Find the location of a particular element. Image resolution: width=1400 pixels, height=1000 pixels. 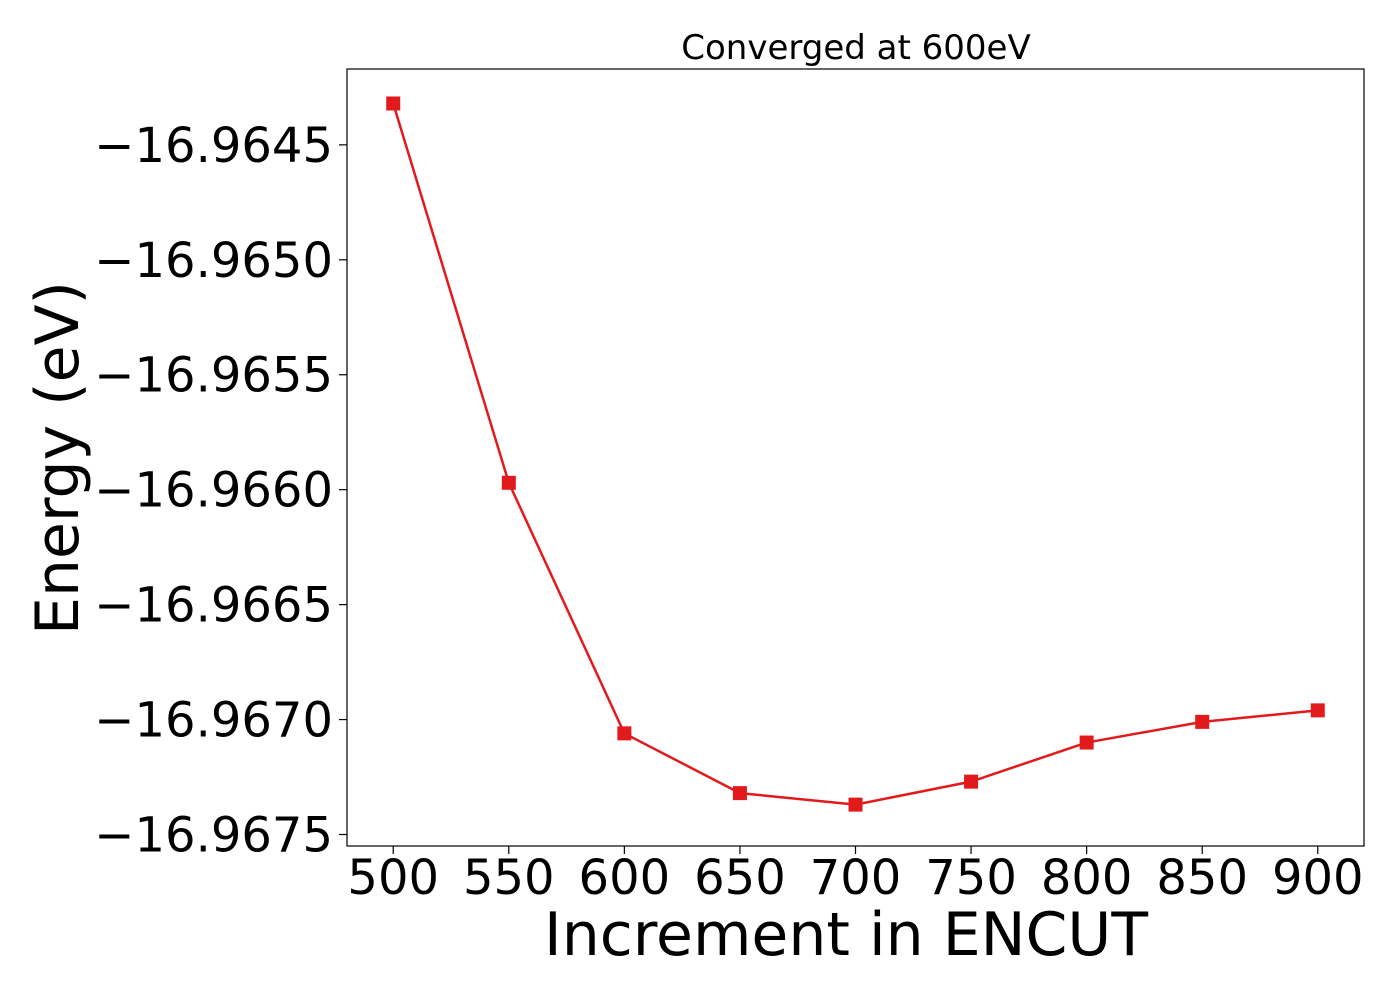

x-tick-label: 500 is located at coordinates (393, 878).